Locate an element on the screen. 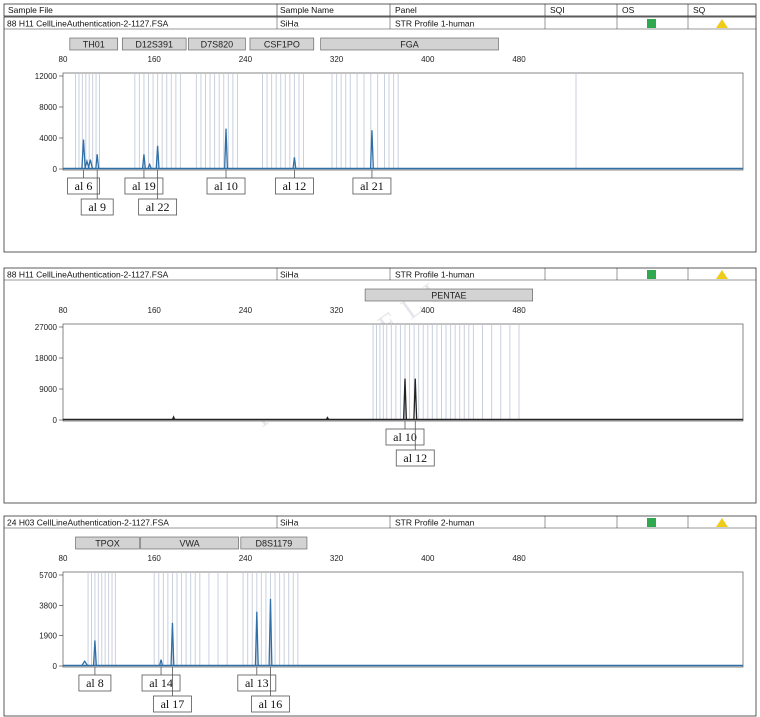  header-sq: SQ is located at coordinates (699, 10).